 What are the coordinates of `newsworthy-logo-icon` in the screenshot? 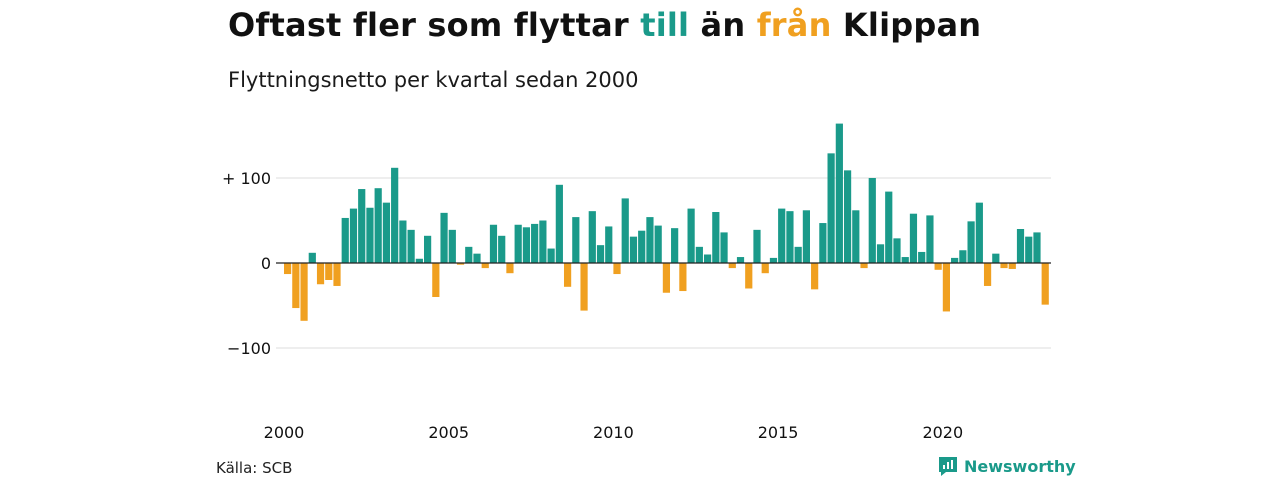 It's located at (948, 466).